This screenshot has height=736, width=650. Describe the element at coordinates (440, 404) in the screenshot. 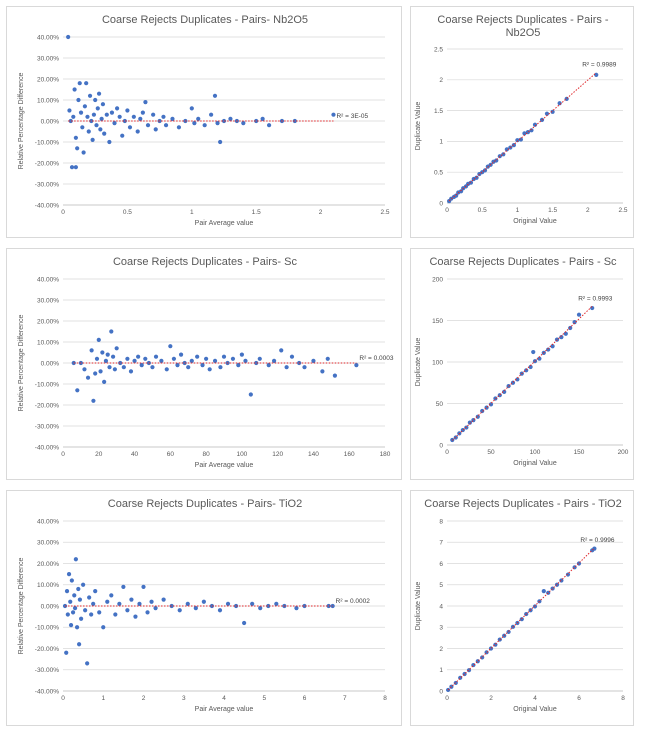

I see `y-tick-label: 50` at that location.